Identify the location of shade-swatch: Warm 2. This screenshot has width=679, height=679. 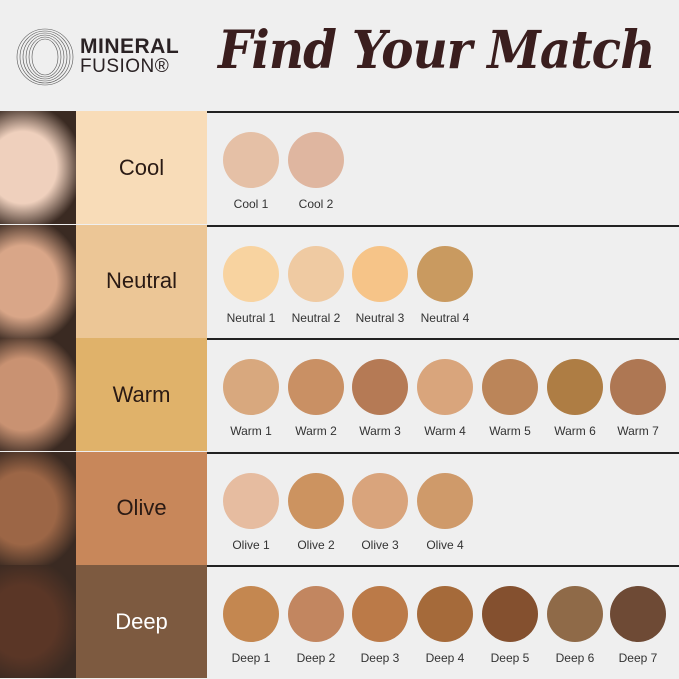
(316, 398).